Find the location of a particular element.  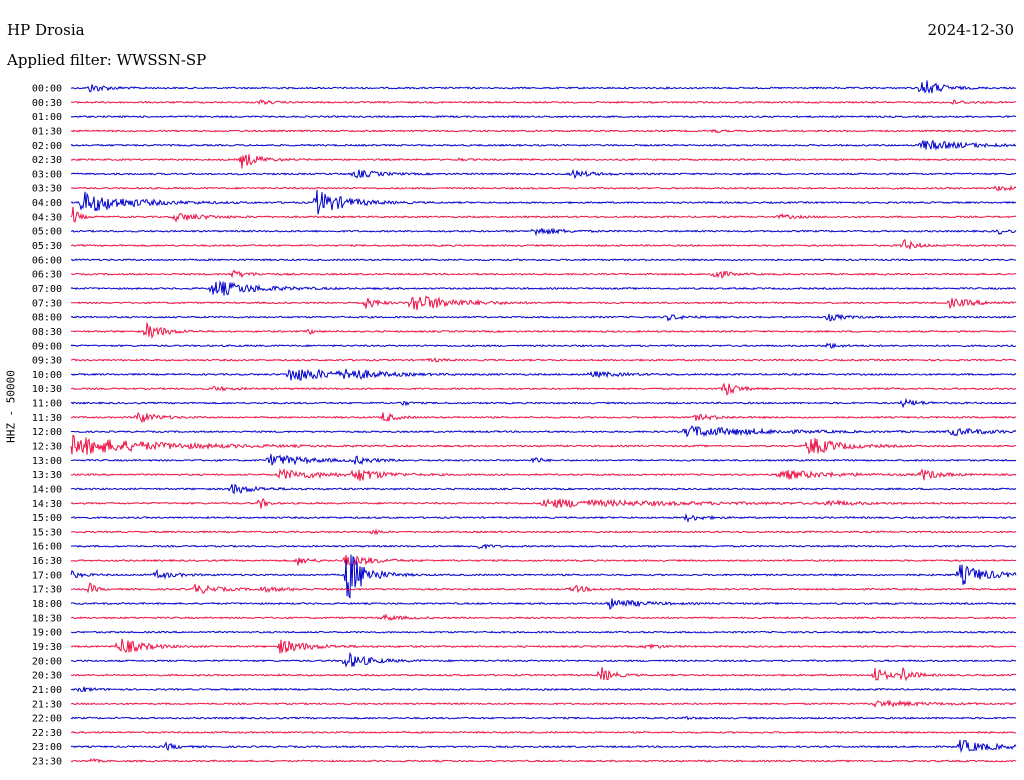

time-label: 04:00 is located at coordinates (47, 203).